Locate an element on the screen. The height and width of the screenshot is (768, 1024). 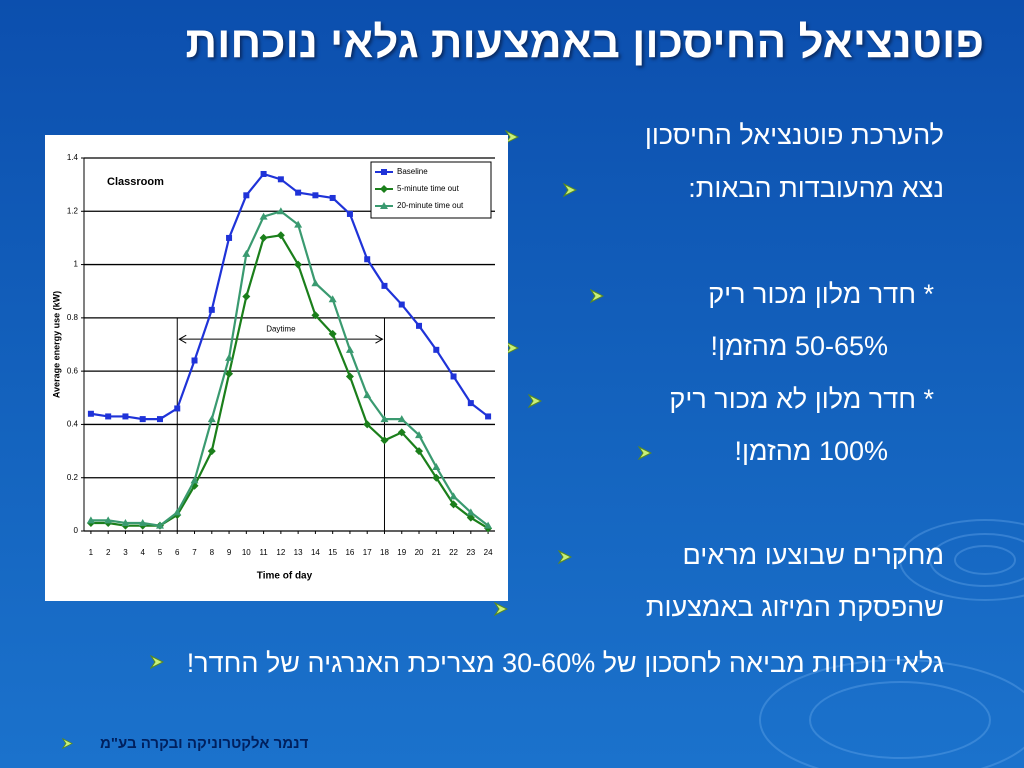
slide-title: פוטנציאל החיסכון באמצעות גלאי נוכחות is located at coordinates (584, 42).